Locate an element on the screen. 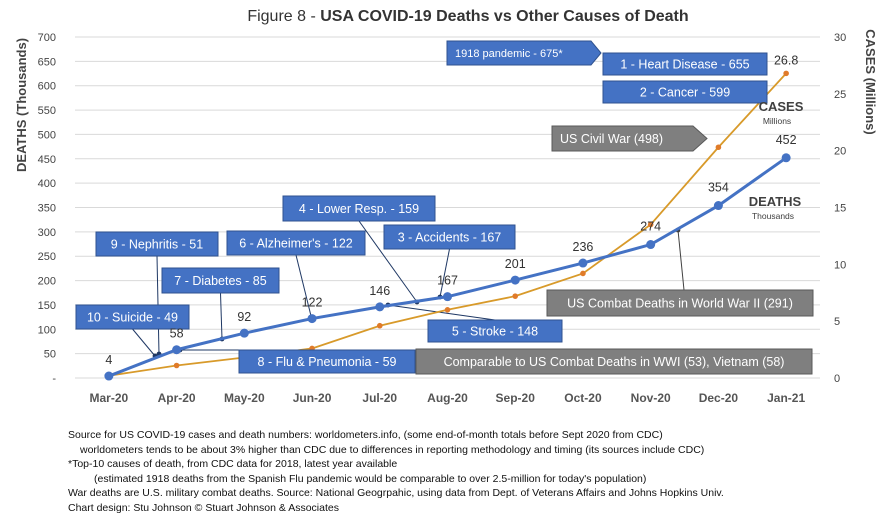 The height and width of the screenshot is (521, 877). cause-callout-text: 5 - Stroke - 148 is located at coordinates (495, 332).